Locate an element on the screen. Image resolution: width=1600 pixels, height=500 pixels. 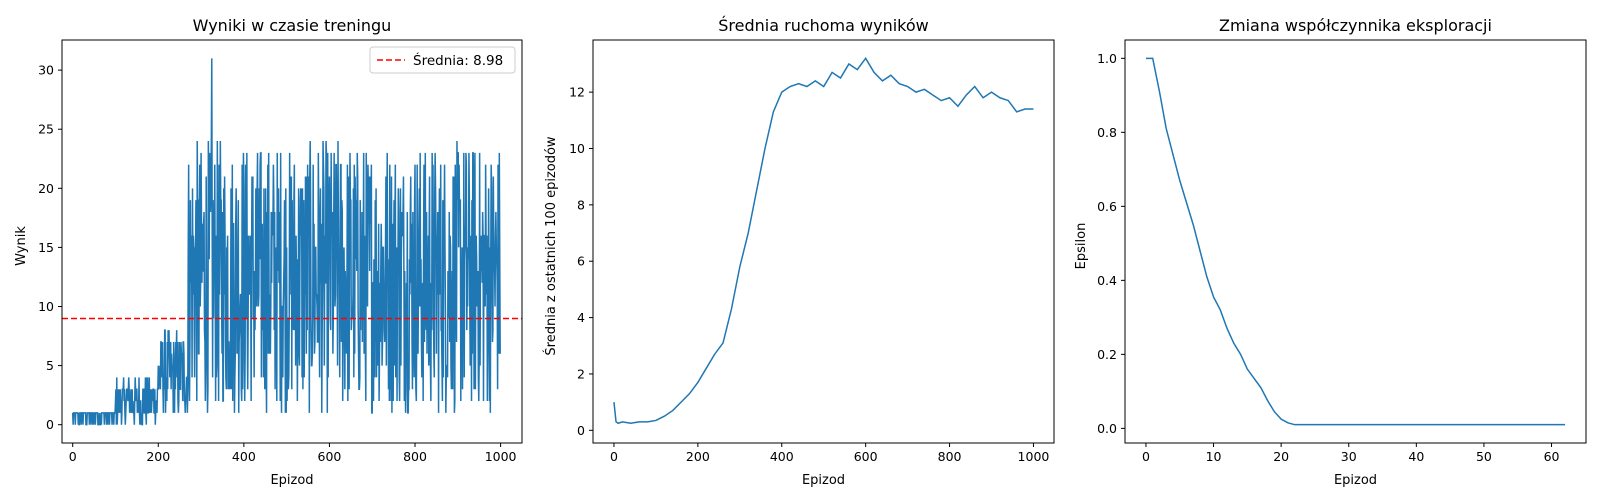
x-tick-label: 50 is located at coordinates (1484, 456).